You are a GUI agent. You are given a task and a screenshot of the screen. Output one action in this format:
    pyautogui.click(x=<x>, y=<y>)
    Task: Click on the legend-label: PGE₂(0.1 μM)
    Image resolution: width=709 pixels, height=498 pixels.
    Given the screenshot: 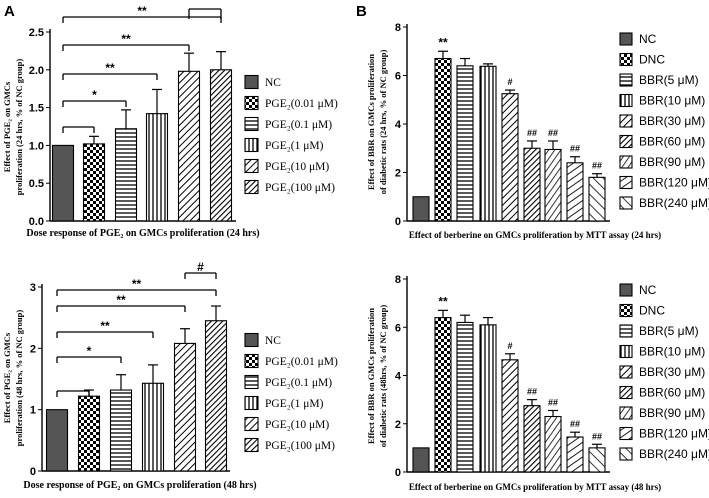 What is the action you would take?
    pyautogui.click(x=298, y=383)
    